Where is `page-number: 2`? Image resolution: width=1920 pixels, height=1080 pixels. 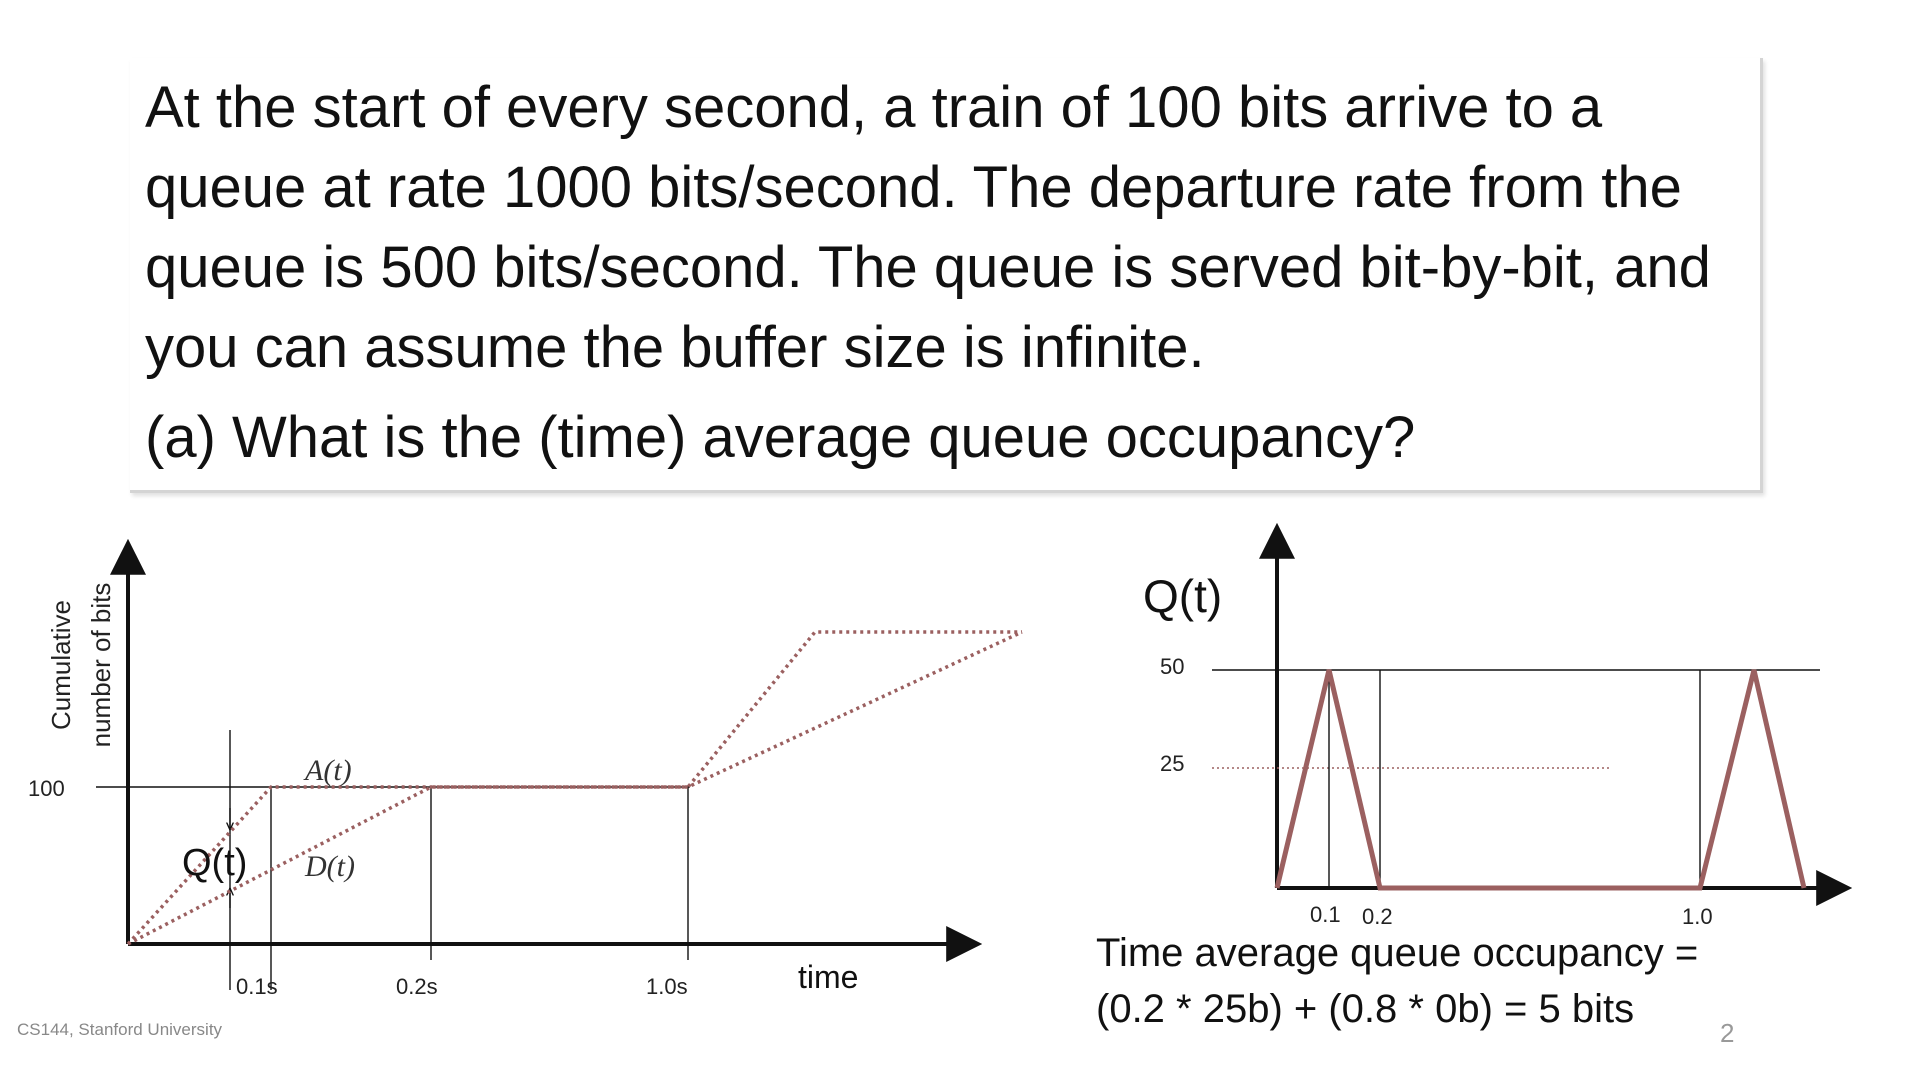
page-number: 2 is located at coordinates (1727, 1033).